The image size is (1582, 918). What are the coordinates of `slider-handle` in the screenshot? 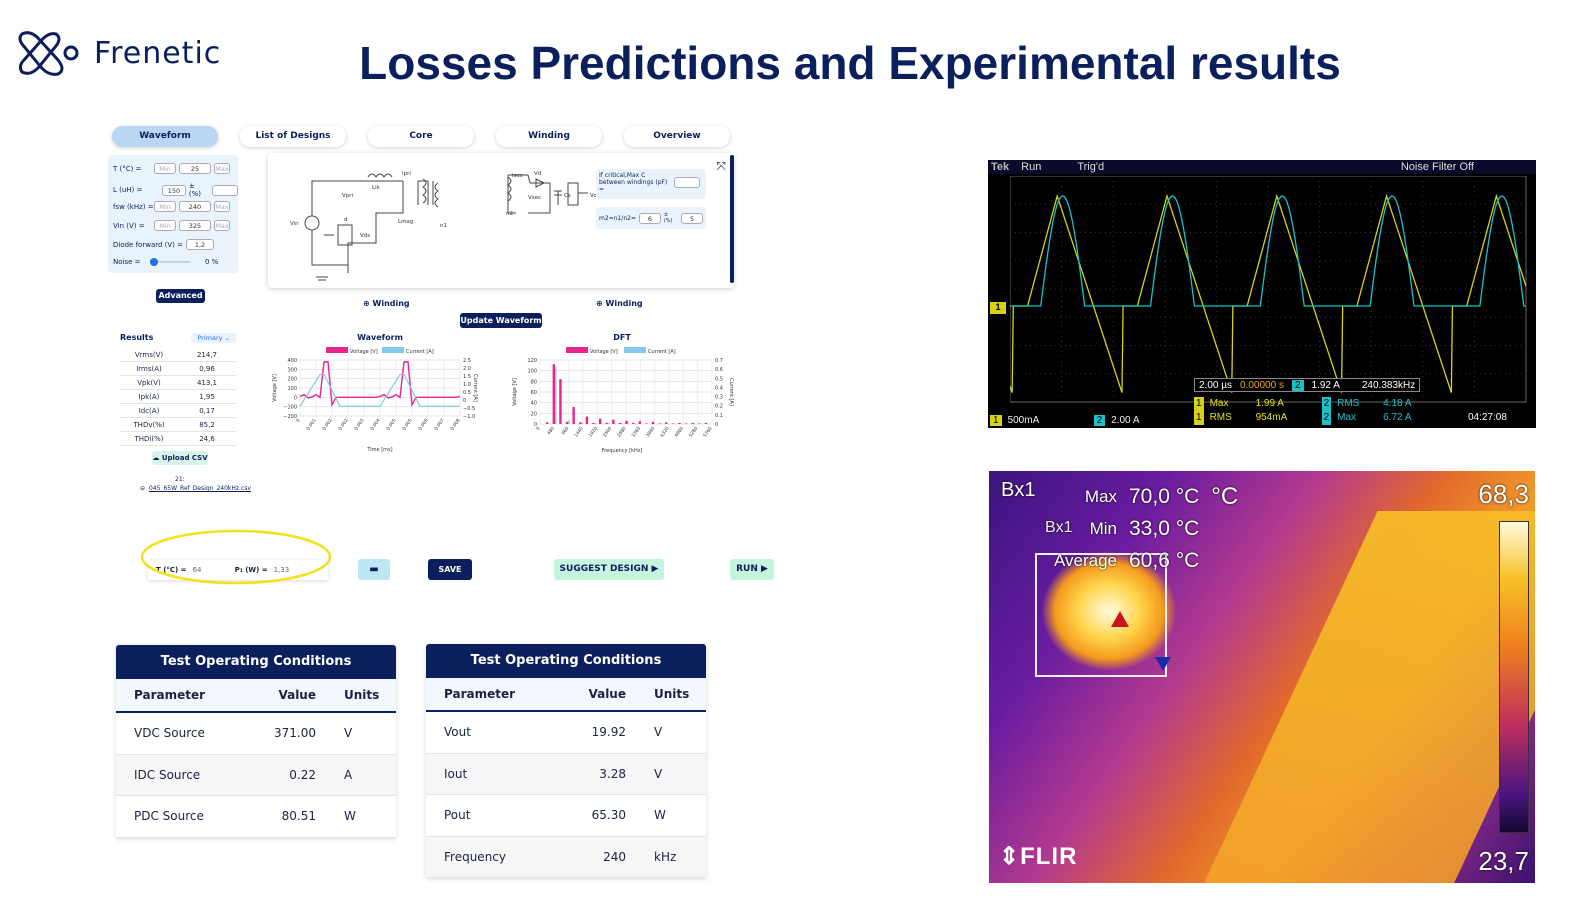 It's located at (154, 262).